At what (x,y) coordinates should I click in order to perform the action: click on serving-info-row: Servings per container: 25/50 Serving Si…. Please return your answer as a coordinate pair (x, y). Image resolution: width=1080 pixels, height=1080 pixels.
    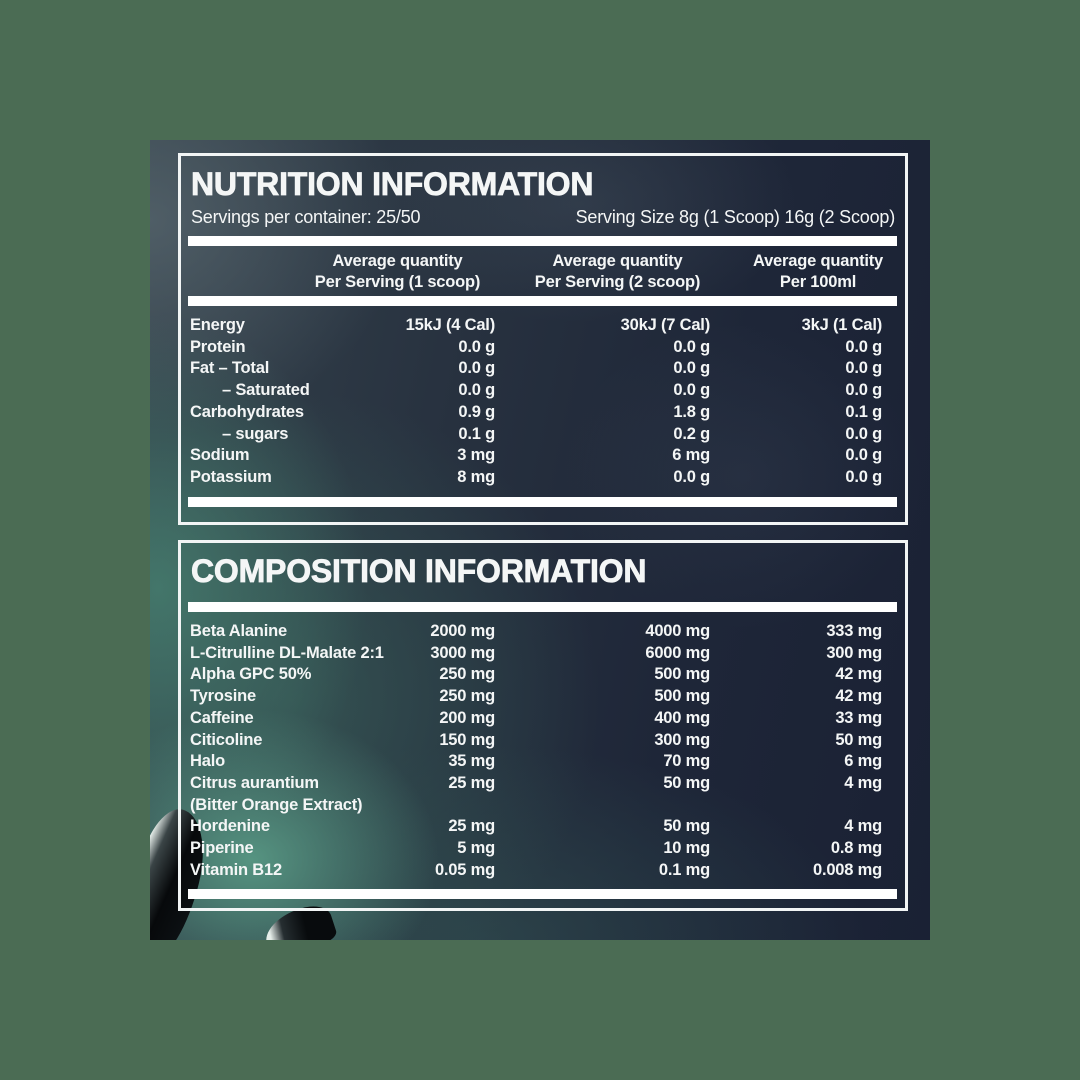
    Looking at the image, I should click on (543, 217).